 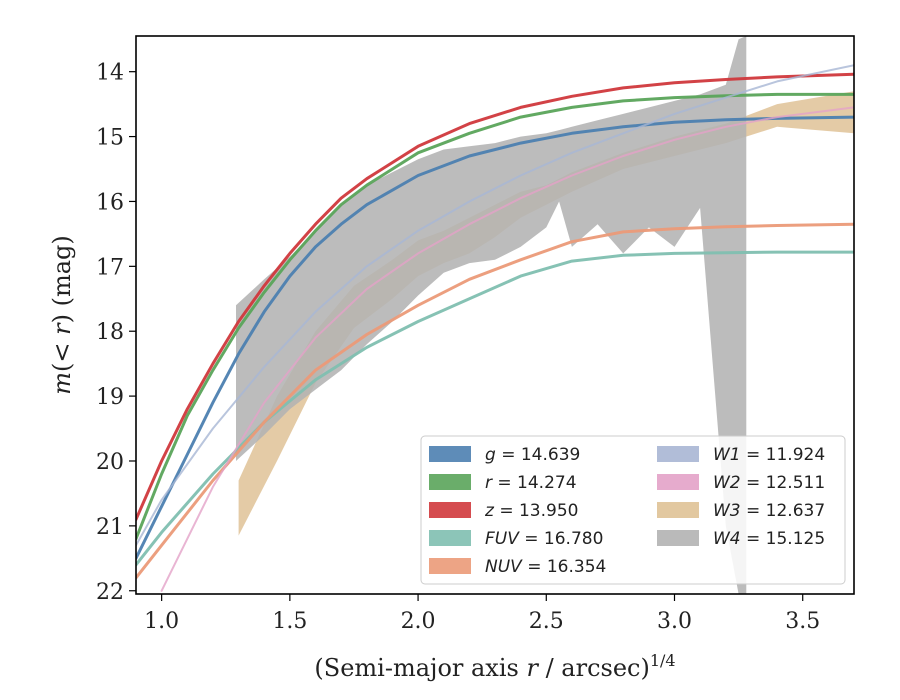 What do you see at coordinates (450, 538) in the screenshot?
I see `legend-swatch-fuv` at bounding box center [450, 538].